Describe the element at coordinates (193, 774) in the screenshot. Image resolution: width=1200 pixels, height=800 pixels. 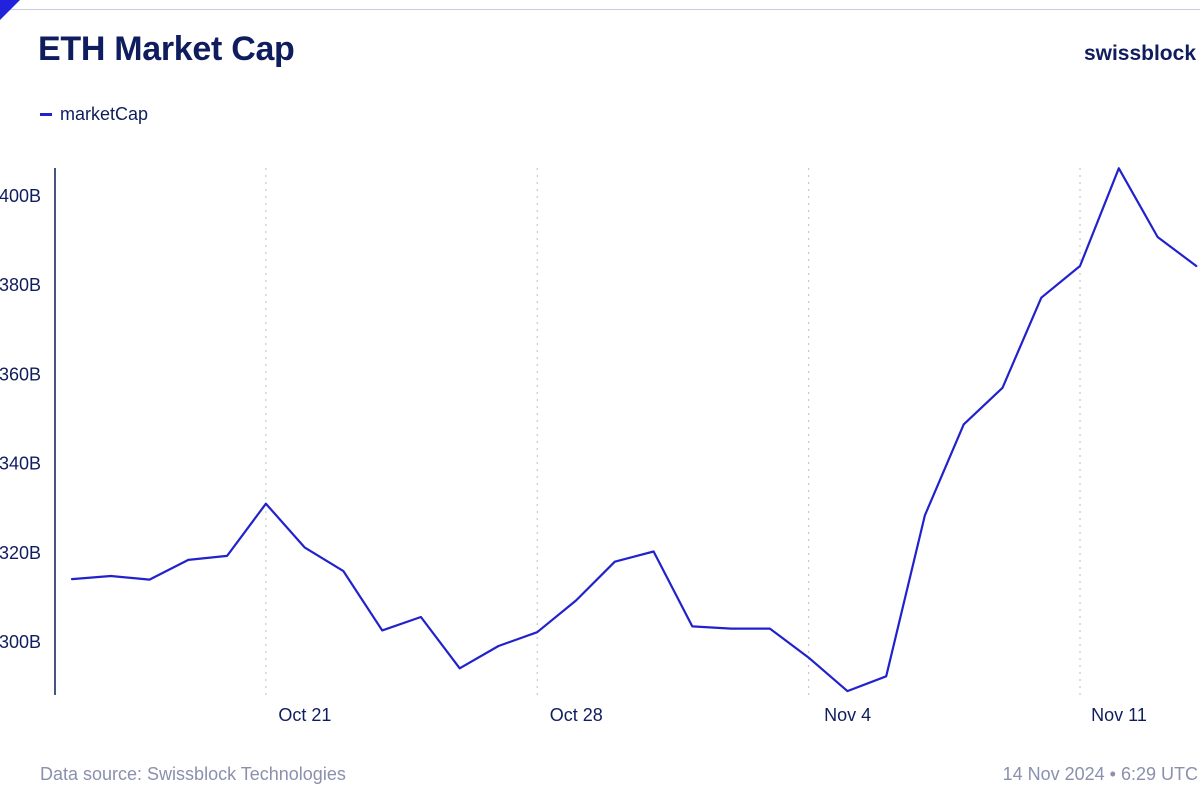
I see `data-source: Data source: Swissblock Technologies` at that location.